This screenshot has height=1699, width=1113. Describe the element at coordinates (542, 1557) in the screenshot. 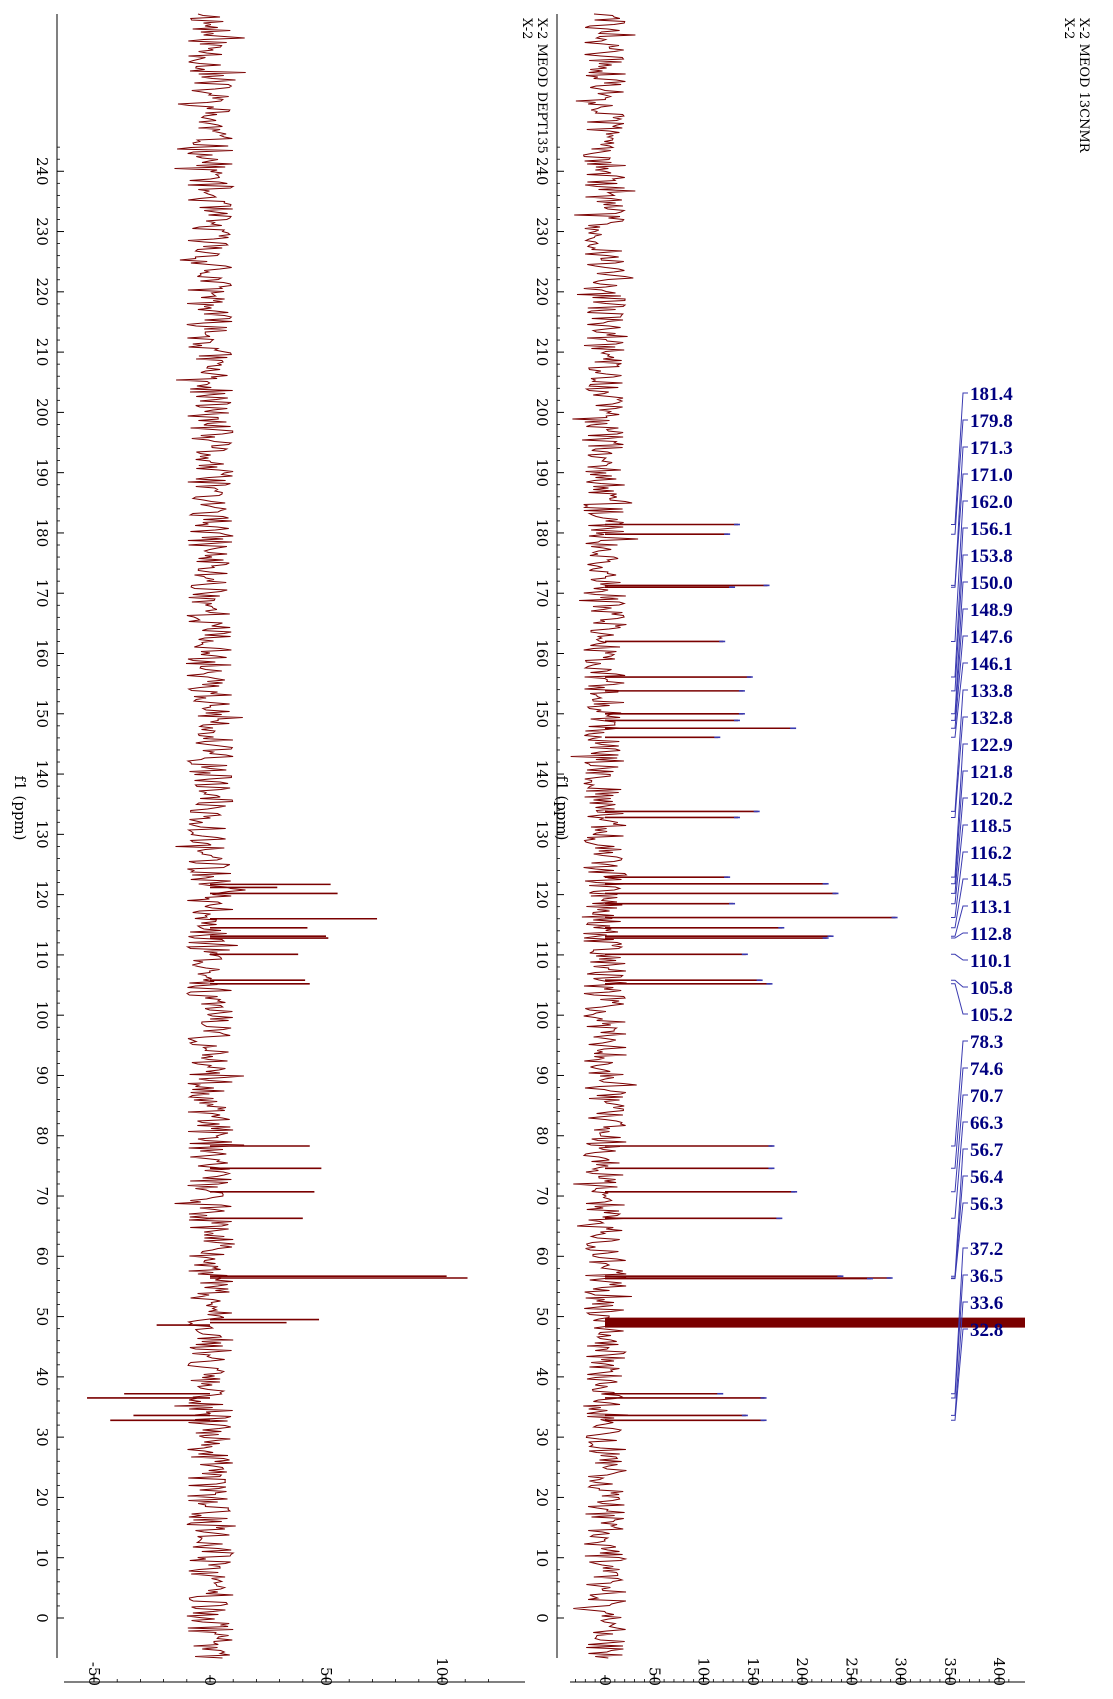

I see `c13nmr-ppm-tick-label: 10` at that location.